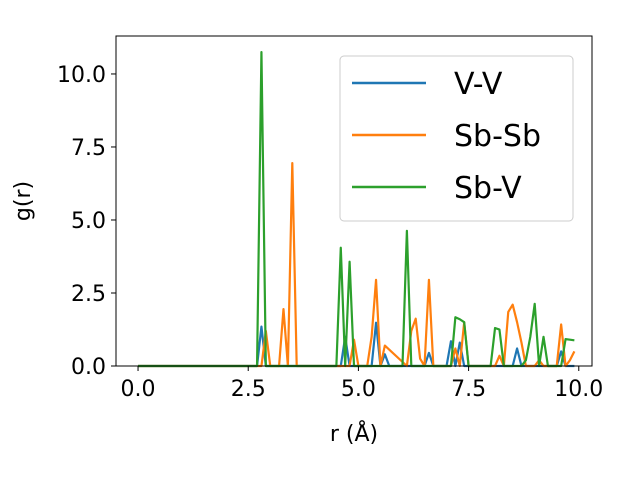  I want to click on legend-label-sb-v: Sb-V, so click(488, 188).